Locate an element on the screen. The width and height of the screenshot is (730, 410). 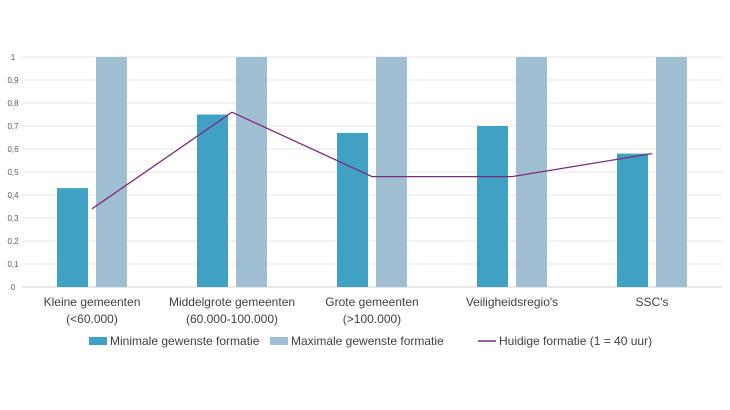
x-category-label: SSC's is located at coordinates (652, 302).